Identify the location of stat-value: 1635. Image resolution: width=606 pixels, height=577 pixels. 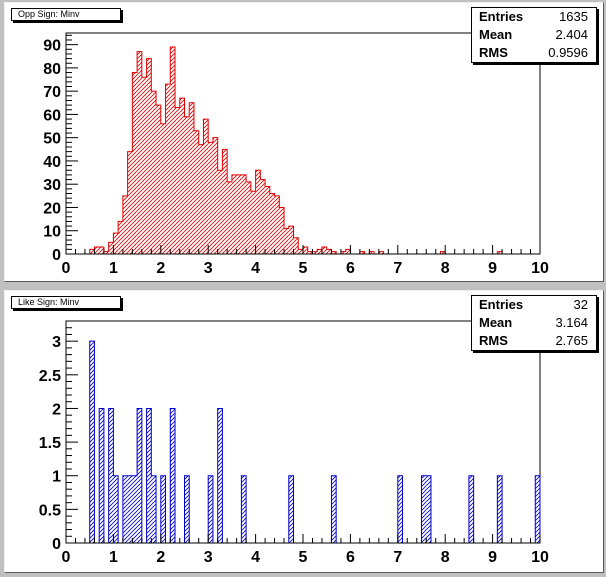
(573, 16).